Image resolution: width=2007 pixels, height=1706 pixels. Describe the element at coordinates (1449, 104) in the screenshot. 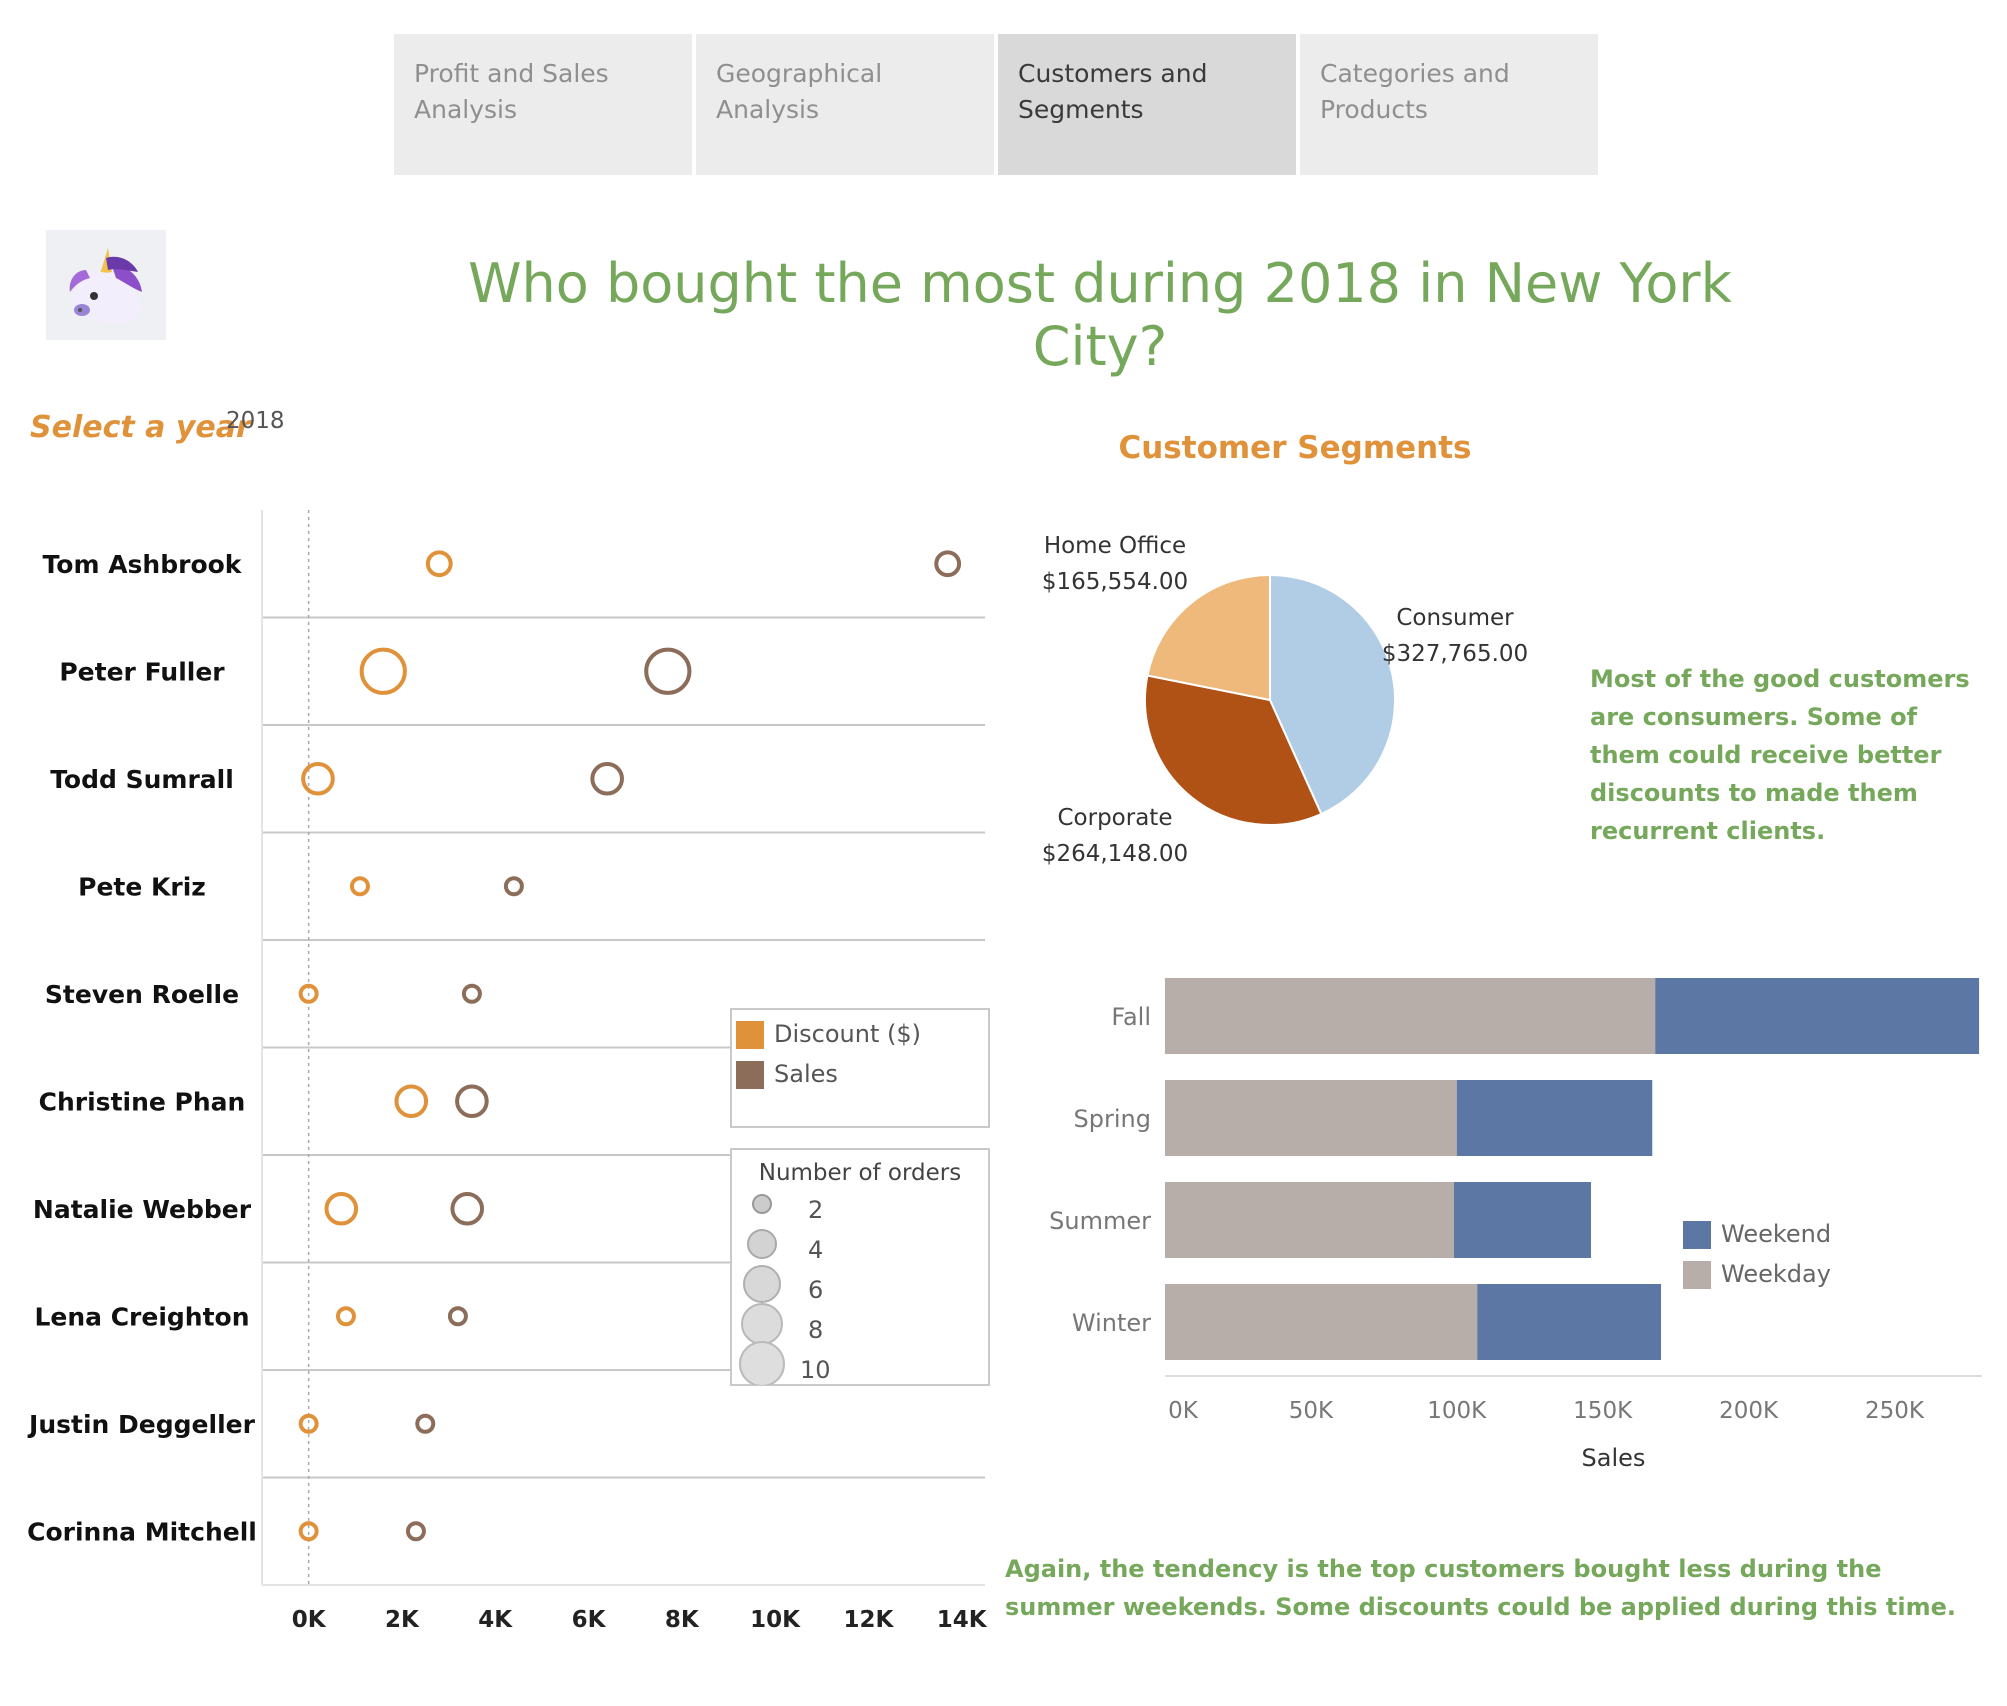

I see `tab-categories-and-products: Categories and Products` at that location.